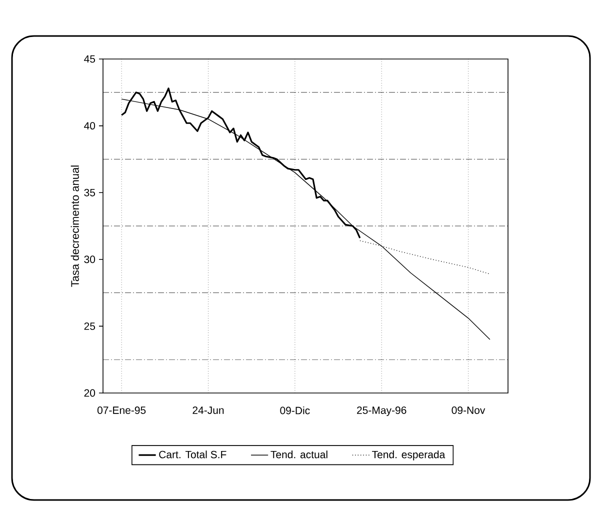 This screenshot has height=516, width=600. I want to click on y-tick-label: 45, so click(90, 59).